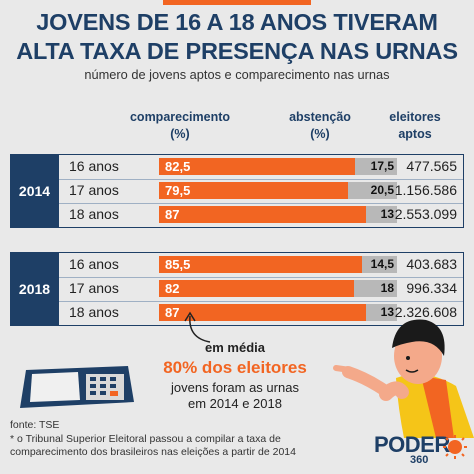 This screenshot has width=474, height=474. Describe the element at coordinates (375, 288) in the screenshot. I see `bar-abstencao: 18` at that location.